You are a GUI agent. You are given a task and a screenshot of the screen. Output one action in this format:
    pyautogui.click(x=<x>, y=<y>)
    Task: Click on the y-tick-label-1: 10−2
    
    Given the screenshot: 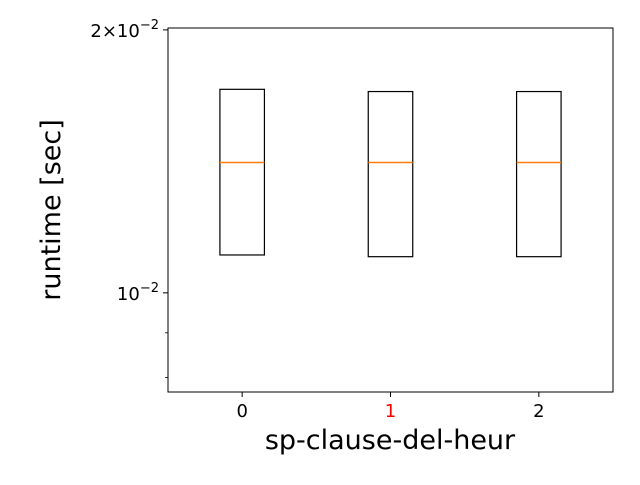 What is the action you would take?
    pyautogui.click(x=138, y=293)
    